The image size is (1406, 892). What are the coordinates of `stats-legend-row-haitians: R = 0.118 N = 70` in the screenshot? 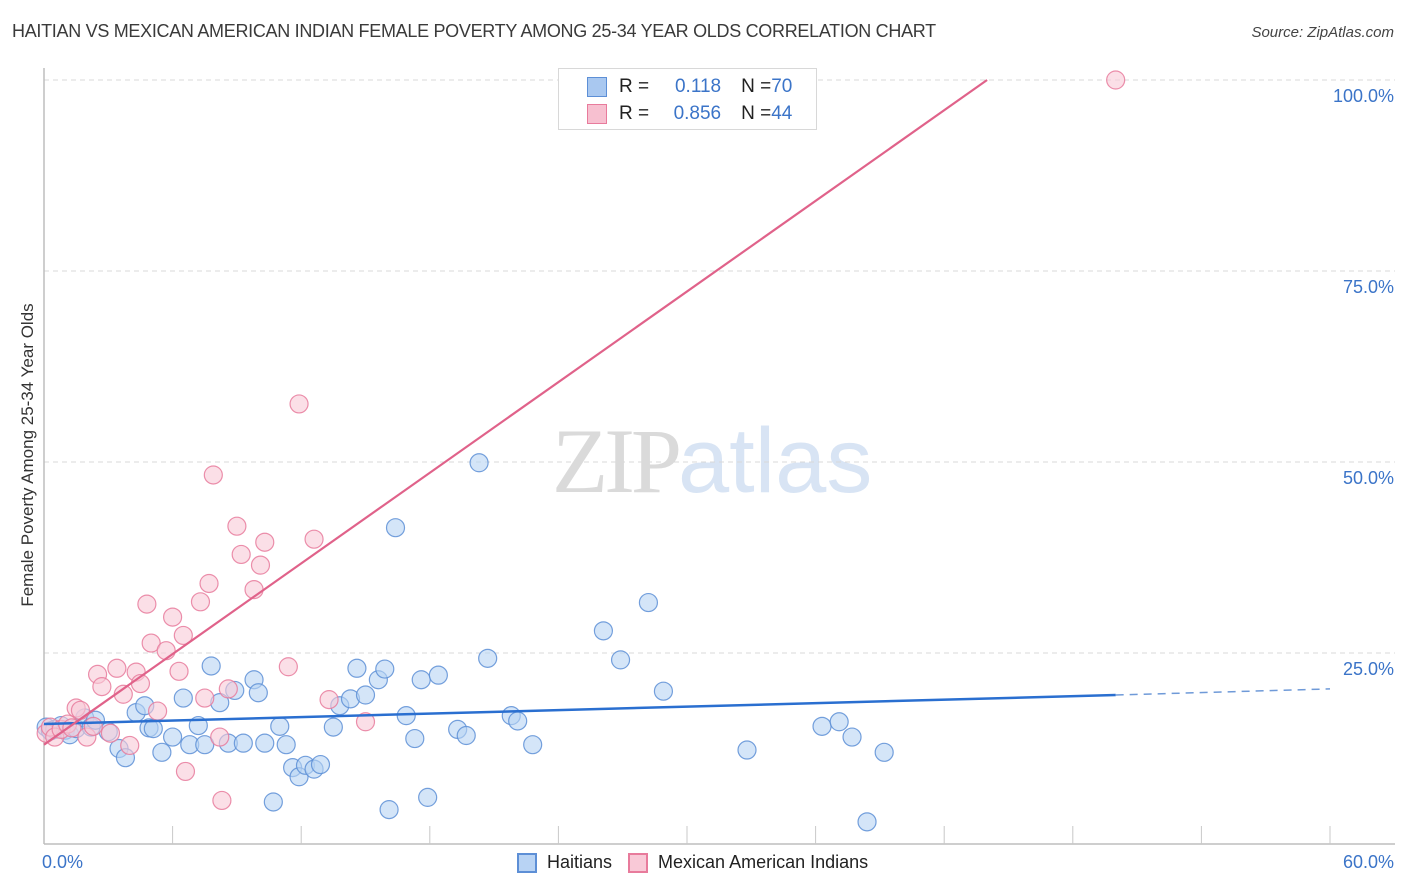 It's located at (689, 87).